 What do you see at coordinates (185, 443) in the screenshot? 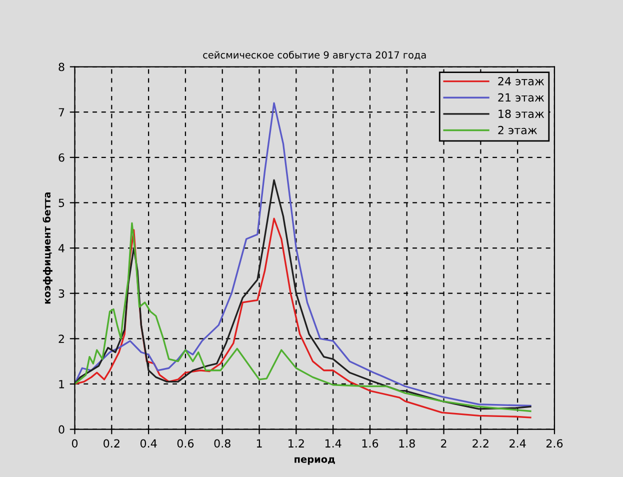
I see `x-tick-label: 0.6` at bounding box center [185, 443].